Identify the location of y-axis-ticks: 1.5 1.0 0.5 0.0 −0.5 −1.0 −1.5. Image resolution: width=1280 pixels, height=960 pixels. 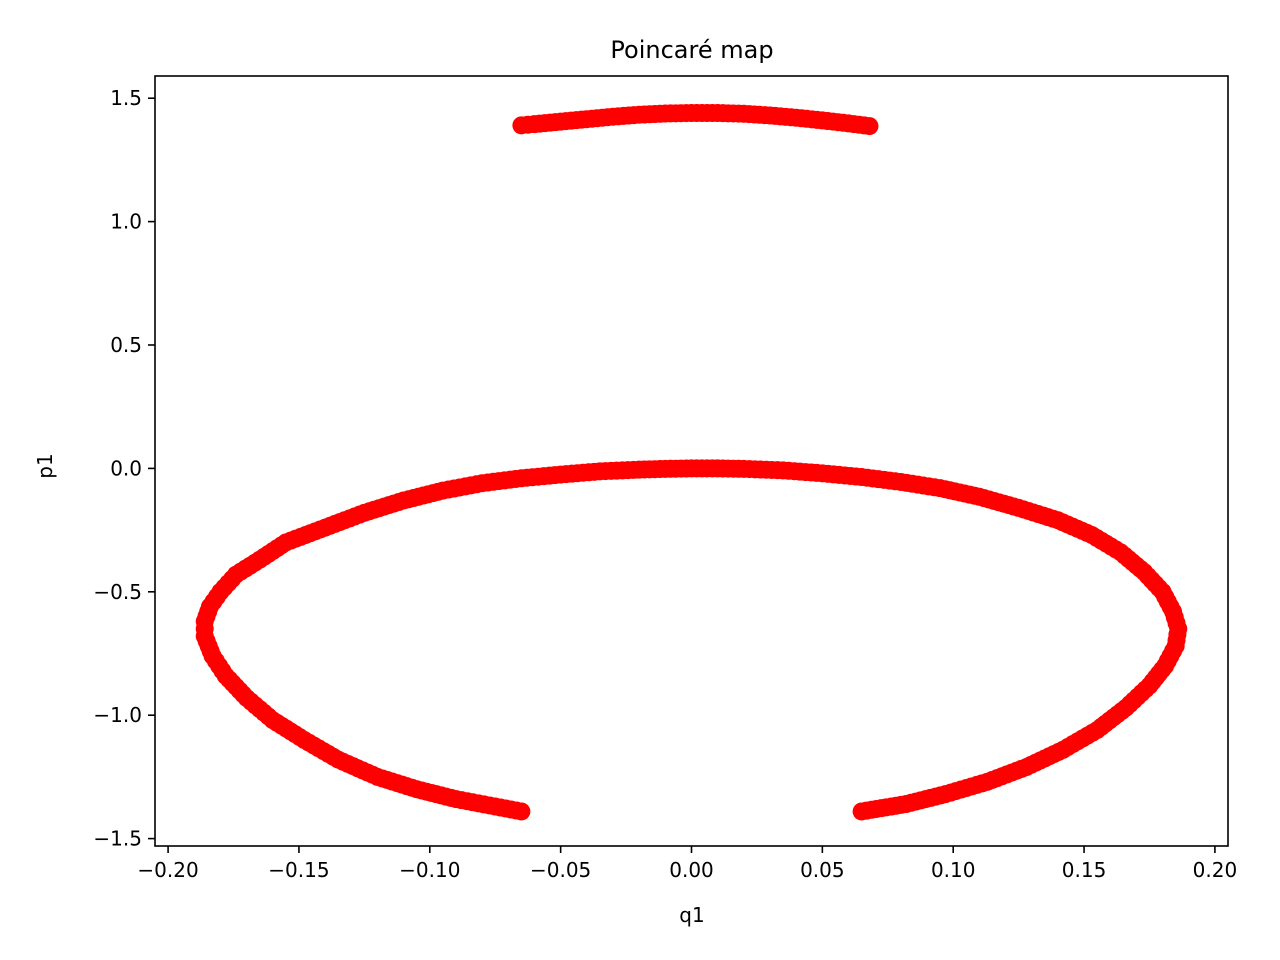
(124, 468).